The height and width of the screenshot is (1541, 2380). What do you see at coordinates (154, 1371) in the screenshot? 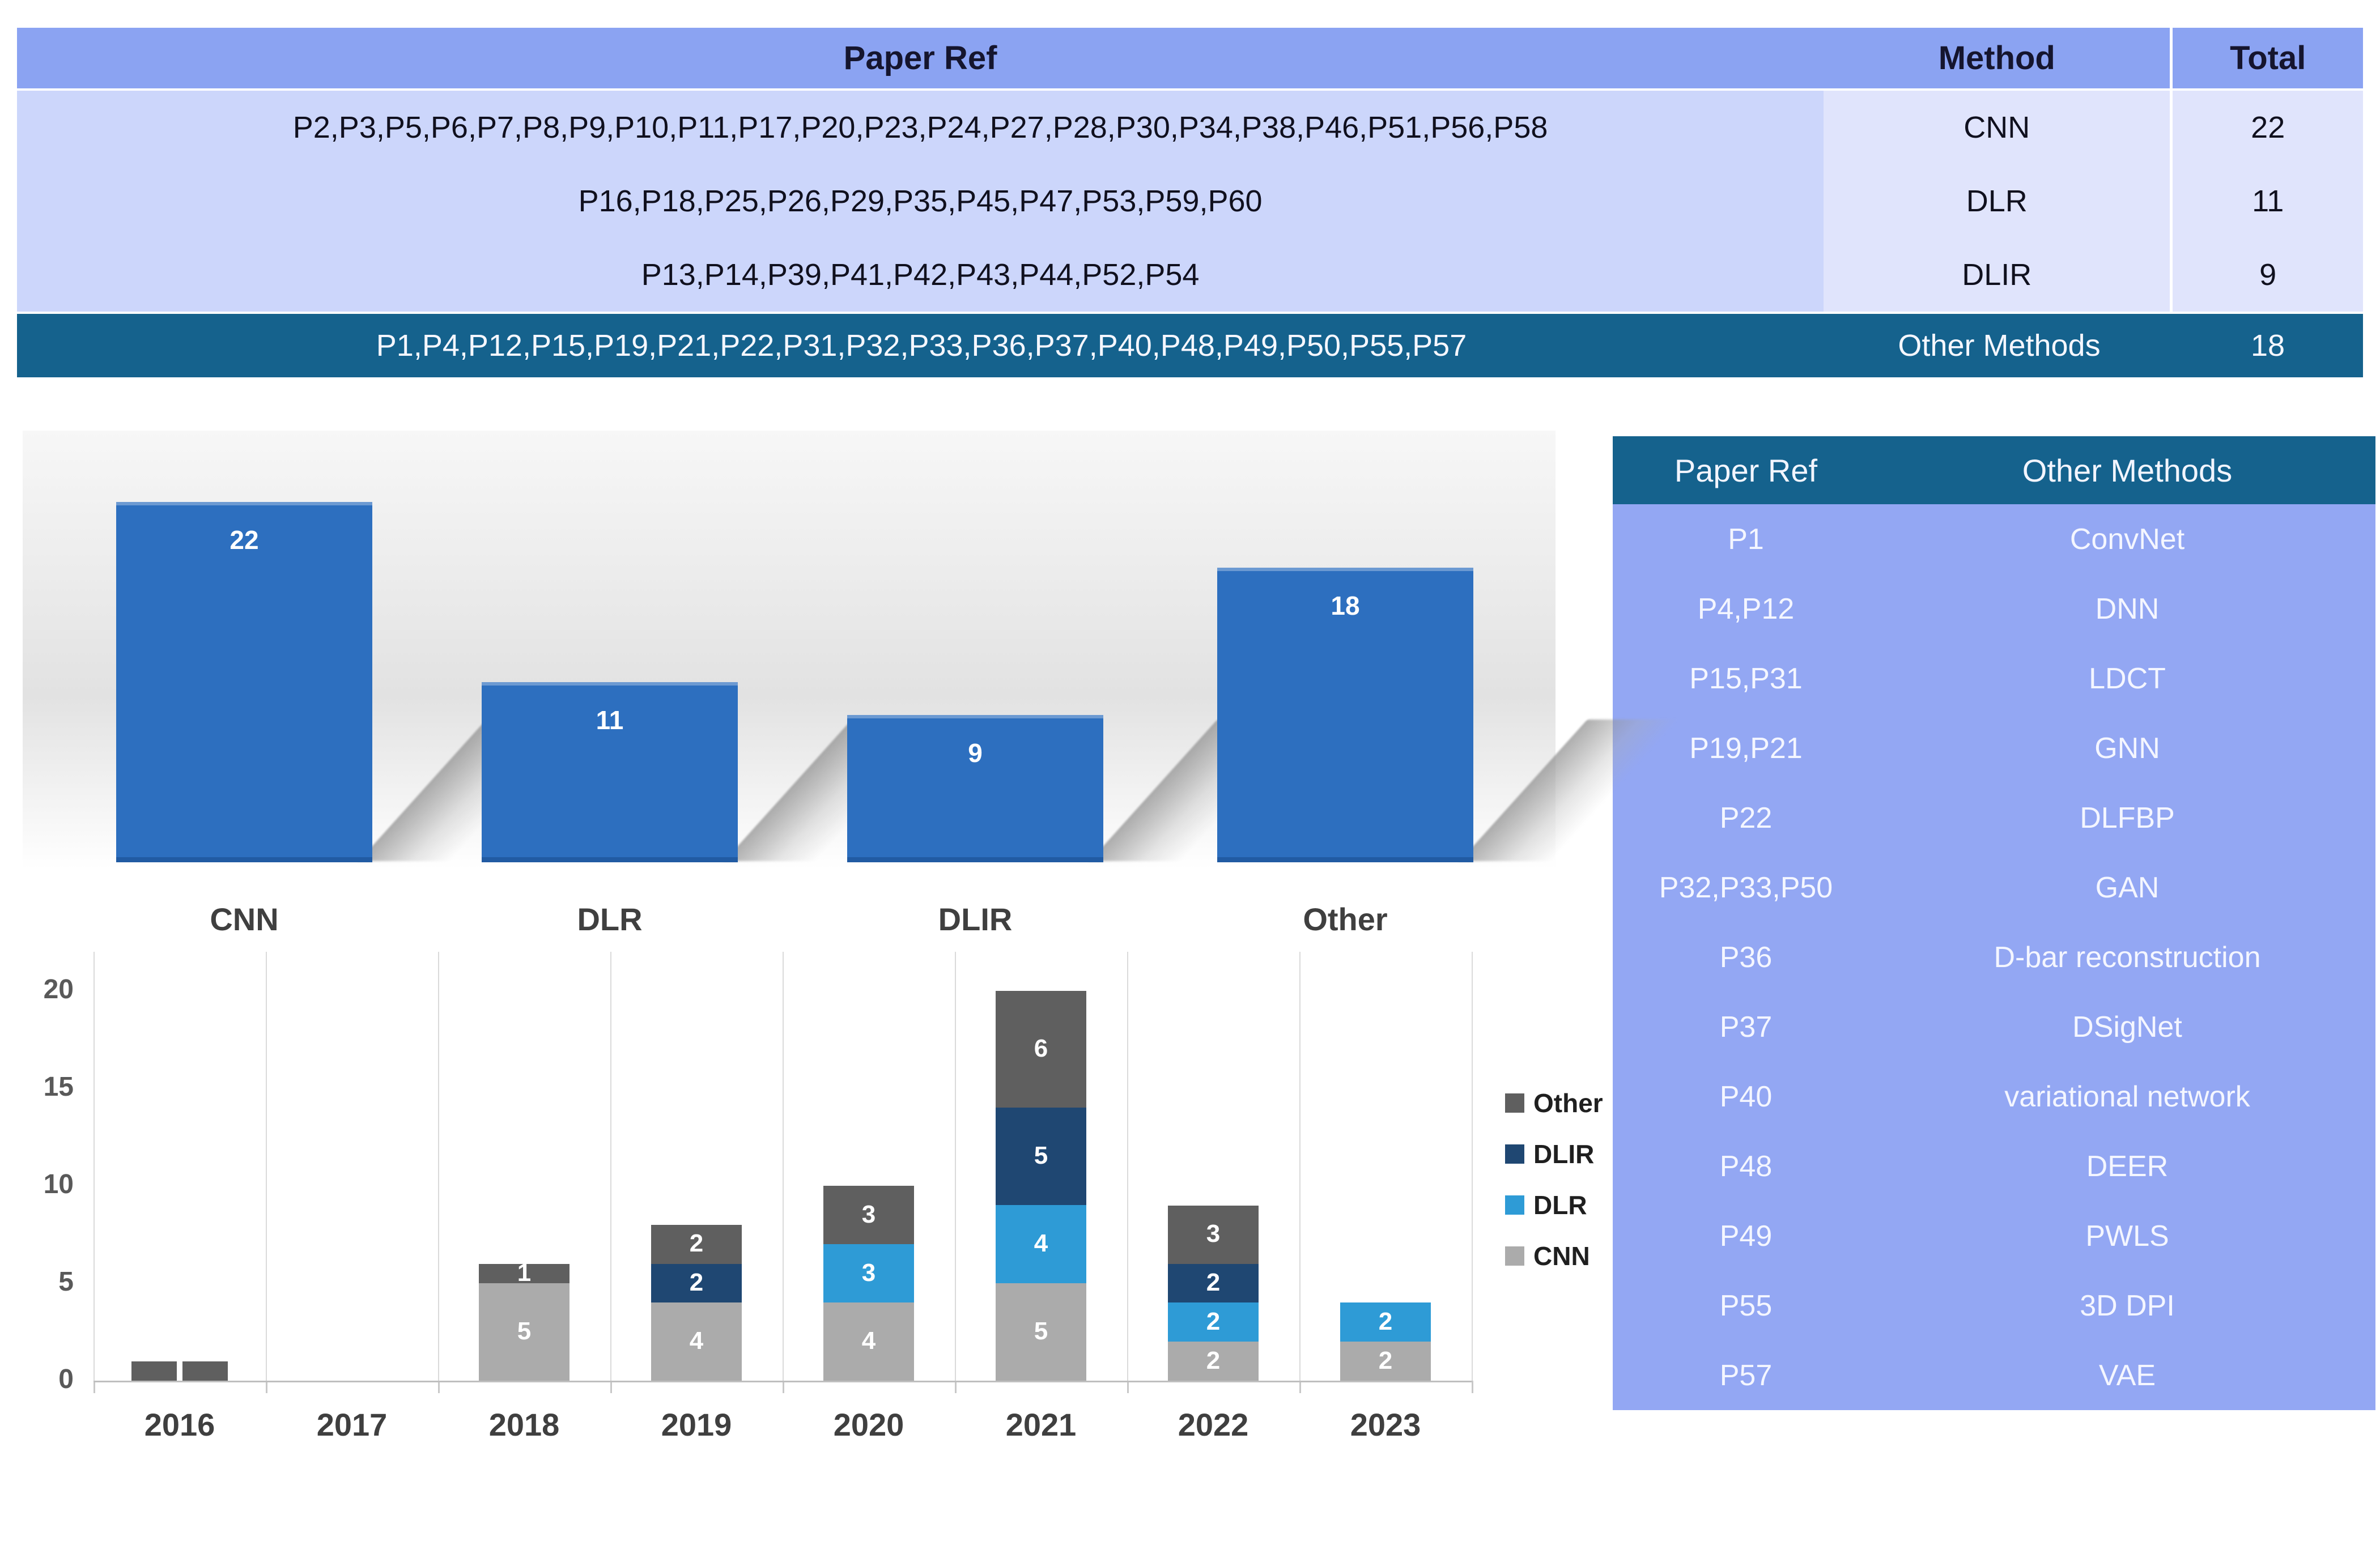
I see `mini-bar-2016-left` at bounding box center [154, 1371].